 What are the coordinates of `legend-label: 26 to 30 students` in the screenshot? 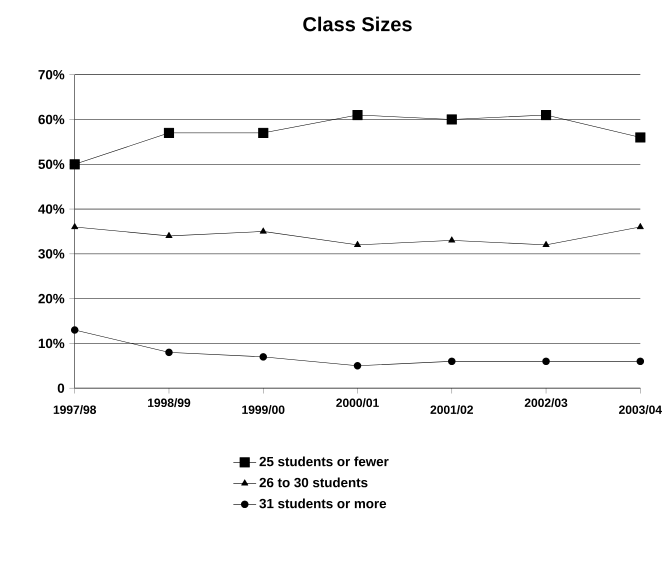 It's located at (314, 483).